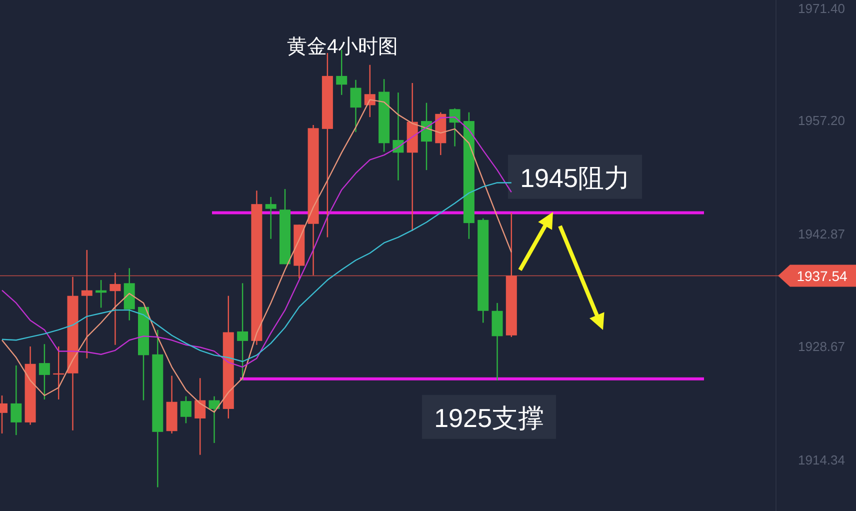 Image resolution: width=856 pixels, height=511 pixels. Describe the element at coordinates (822, 276) in the screenshot. I see `ref-line-label: 1937.54` at that location.